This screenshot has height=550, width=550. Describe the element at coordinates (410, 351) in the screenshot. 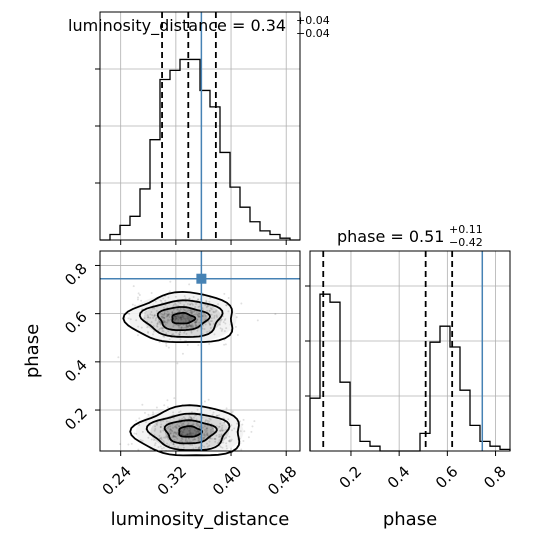

I see `panel-phase-hist` at that location.